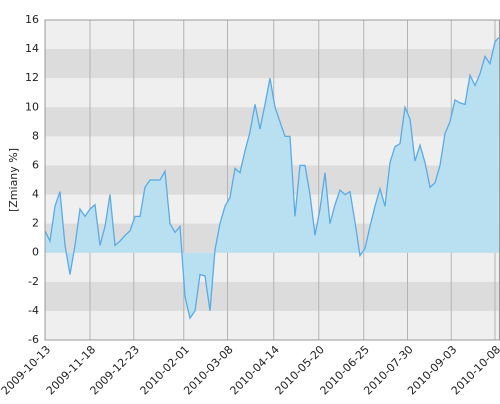 This screenshot has height=404, width=500. What do you see at coordinates (32, 48) in the screenshot?
I see `y-tick-label: 14` at bounding box center [32, 48].